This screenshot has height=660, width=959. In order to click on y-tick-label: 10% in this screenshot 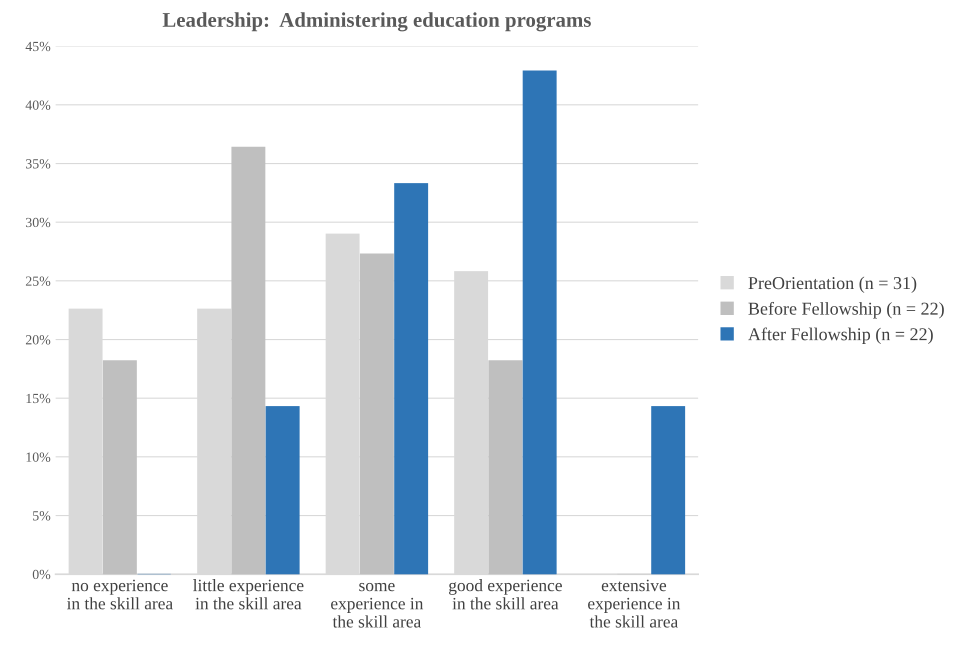, I will do `click(38, 457)`.